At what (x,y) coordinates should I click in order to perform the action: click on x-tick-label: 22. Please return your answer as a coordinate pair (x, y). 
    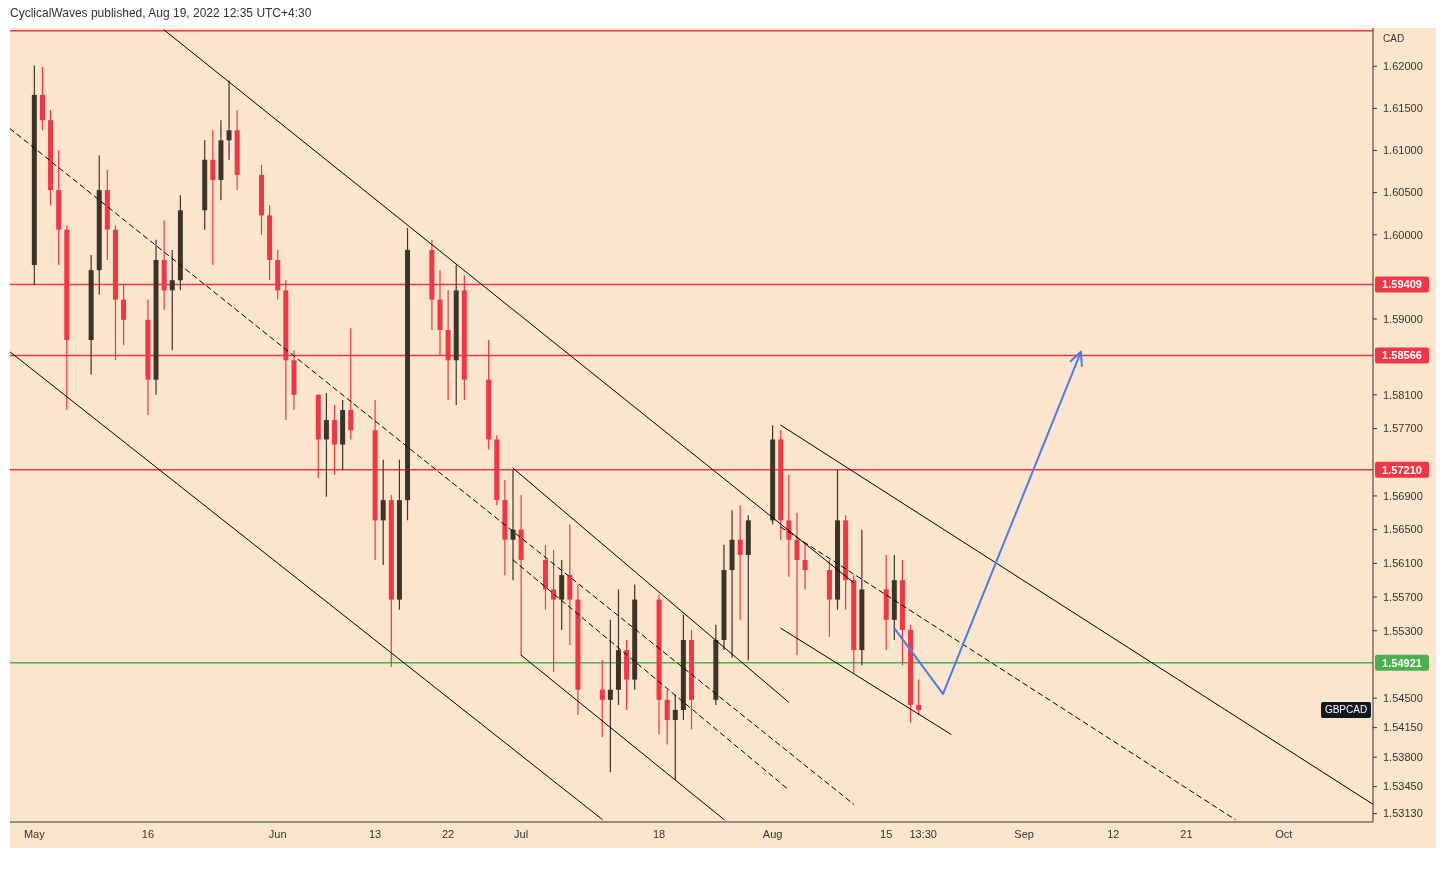
    Looking at the image, I should click on (448, 834).